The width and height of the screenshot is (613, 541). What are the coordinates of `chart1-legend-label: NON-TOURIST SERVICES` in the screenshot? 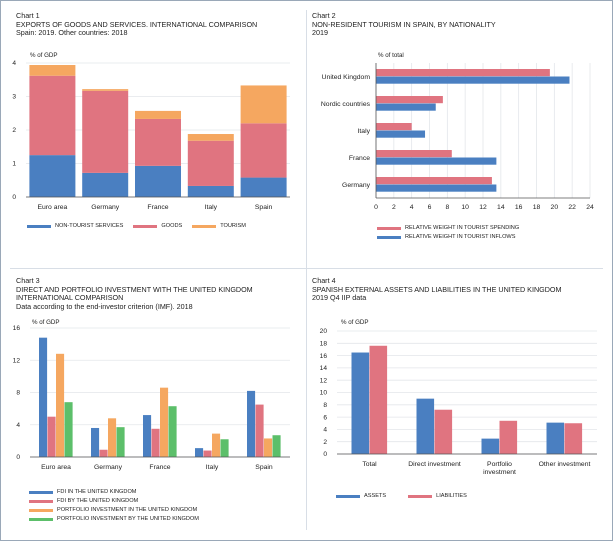 It's located at (89, 226).